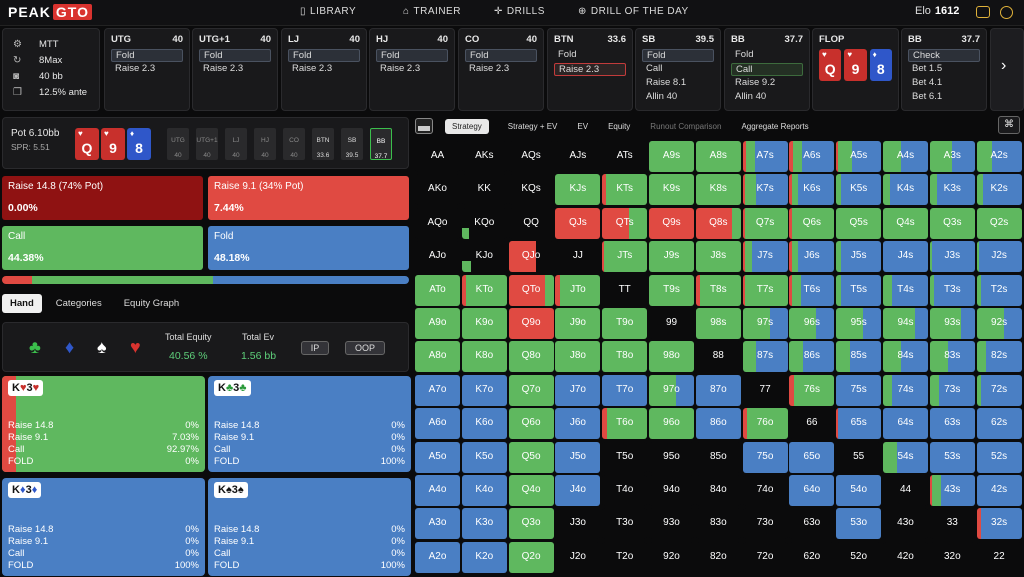 The height and width of the screenshot is (577, 1024). I want to click on hand-cell: K4s, so click(905, 190).